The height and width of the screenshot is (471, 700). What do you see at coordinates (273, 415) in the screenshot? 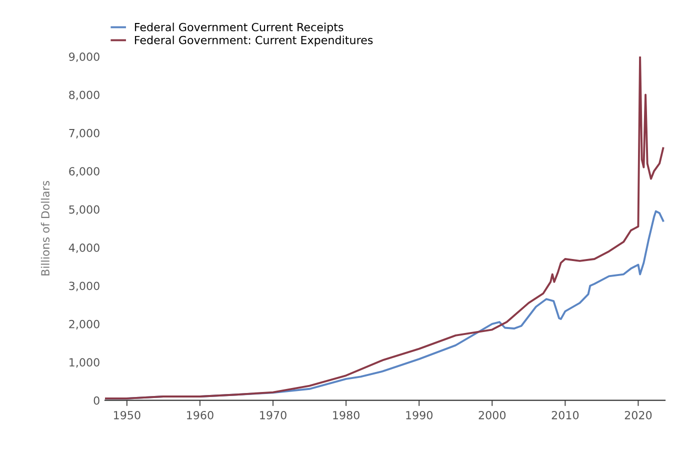
I see `x-tick-label: 1970` at bounding box center [273, 415].